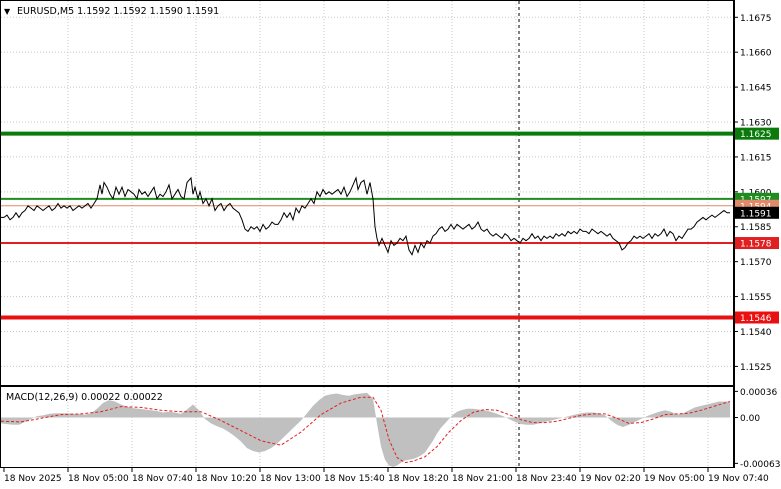  Describe the element at coordinates (750, 419) in the screenshot. I see `macd-tick-label: 0.00` at that location.